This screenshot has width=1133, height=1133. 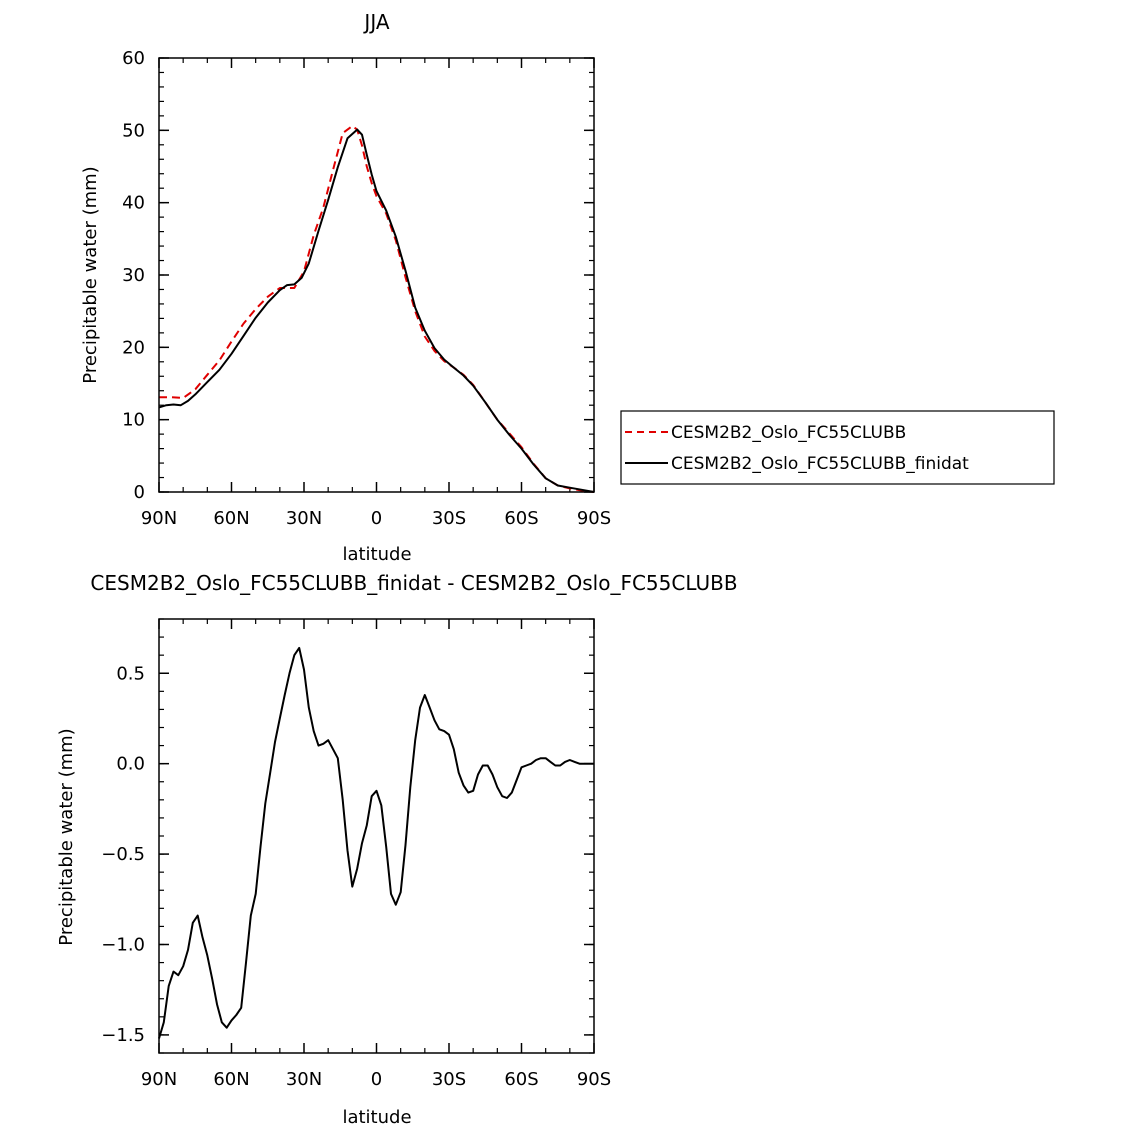 What do you see at coordinates (521, 1079) in the screenshot?
I see `bottom-xtick-label: 60S` at bounding box center [521, 1079].